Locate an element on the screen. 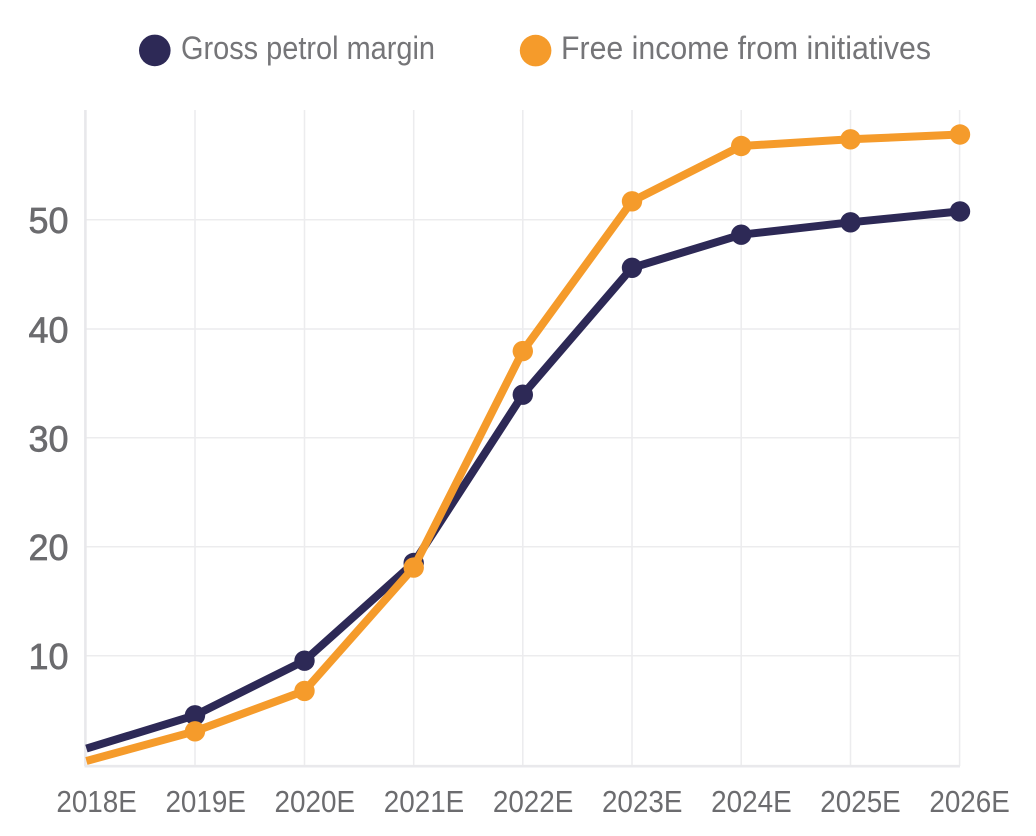 The image size is (1036, 836). svg-text: 2026E is located at coordinates (969, 802).